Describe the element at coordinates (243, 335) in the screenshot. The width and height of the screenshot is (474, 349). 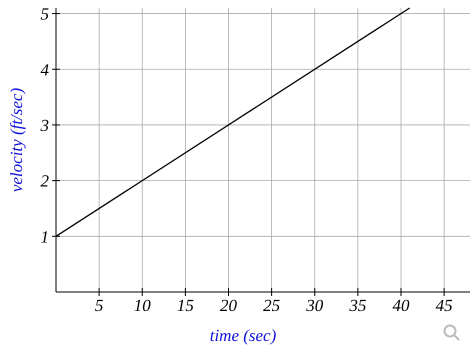
I see `x-axis-title: time (sec)` at that location.